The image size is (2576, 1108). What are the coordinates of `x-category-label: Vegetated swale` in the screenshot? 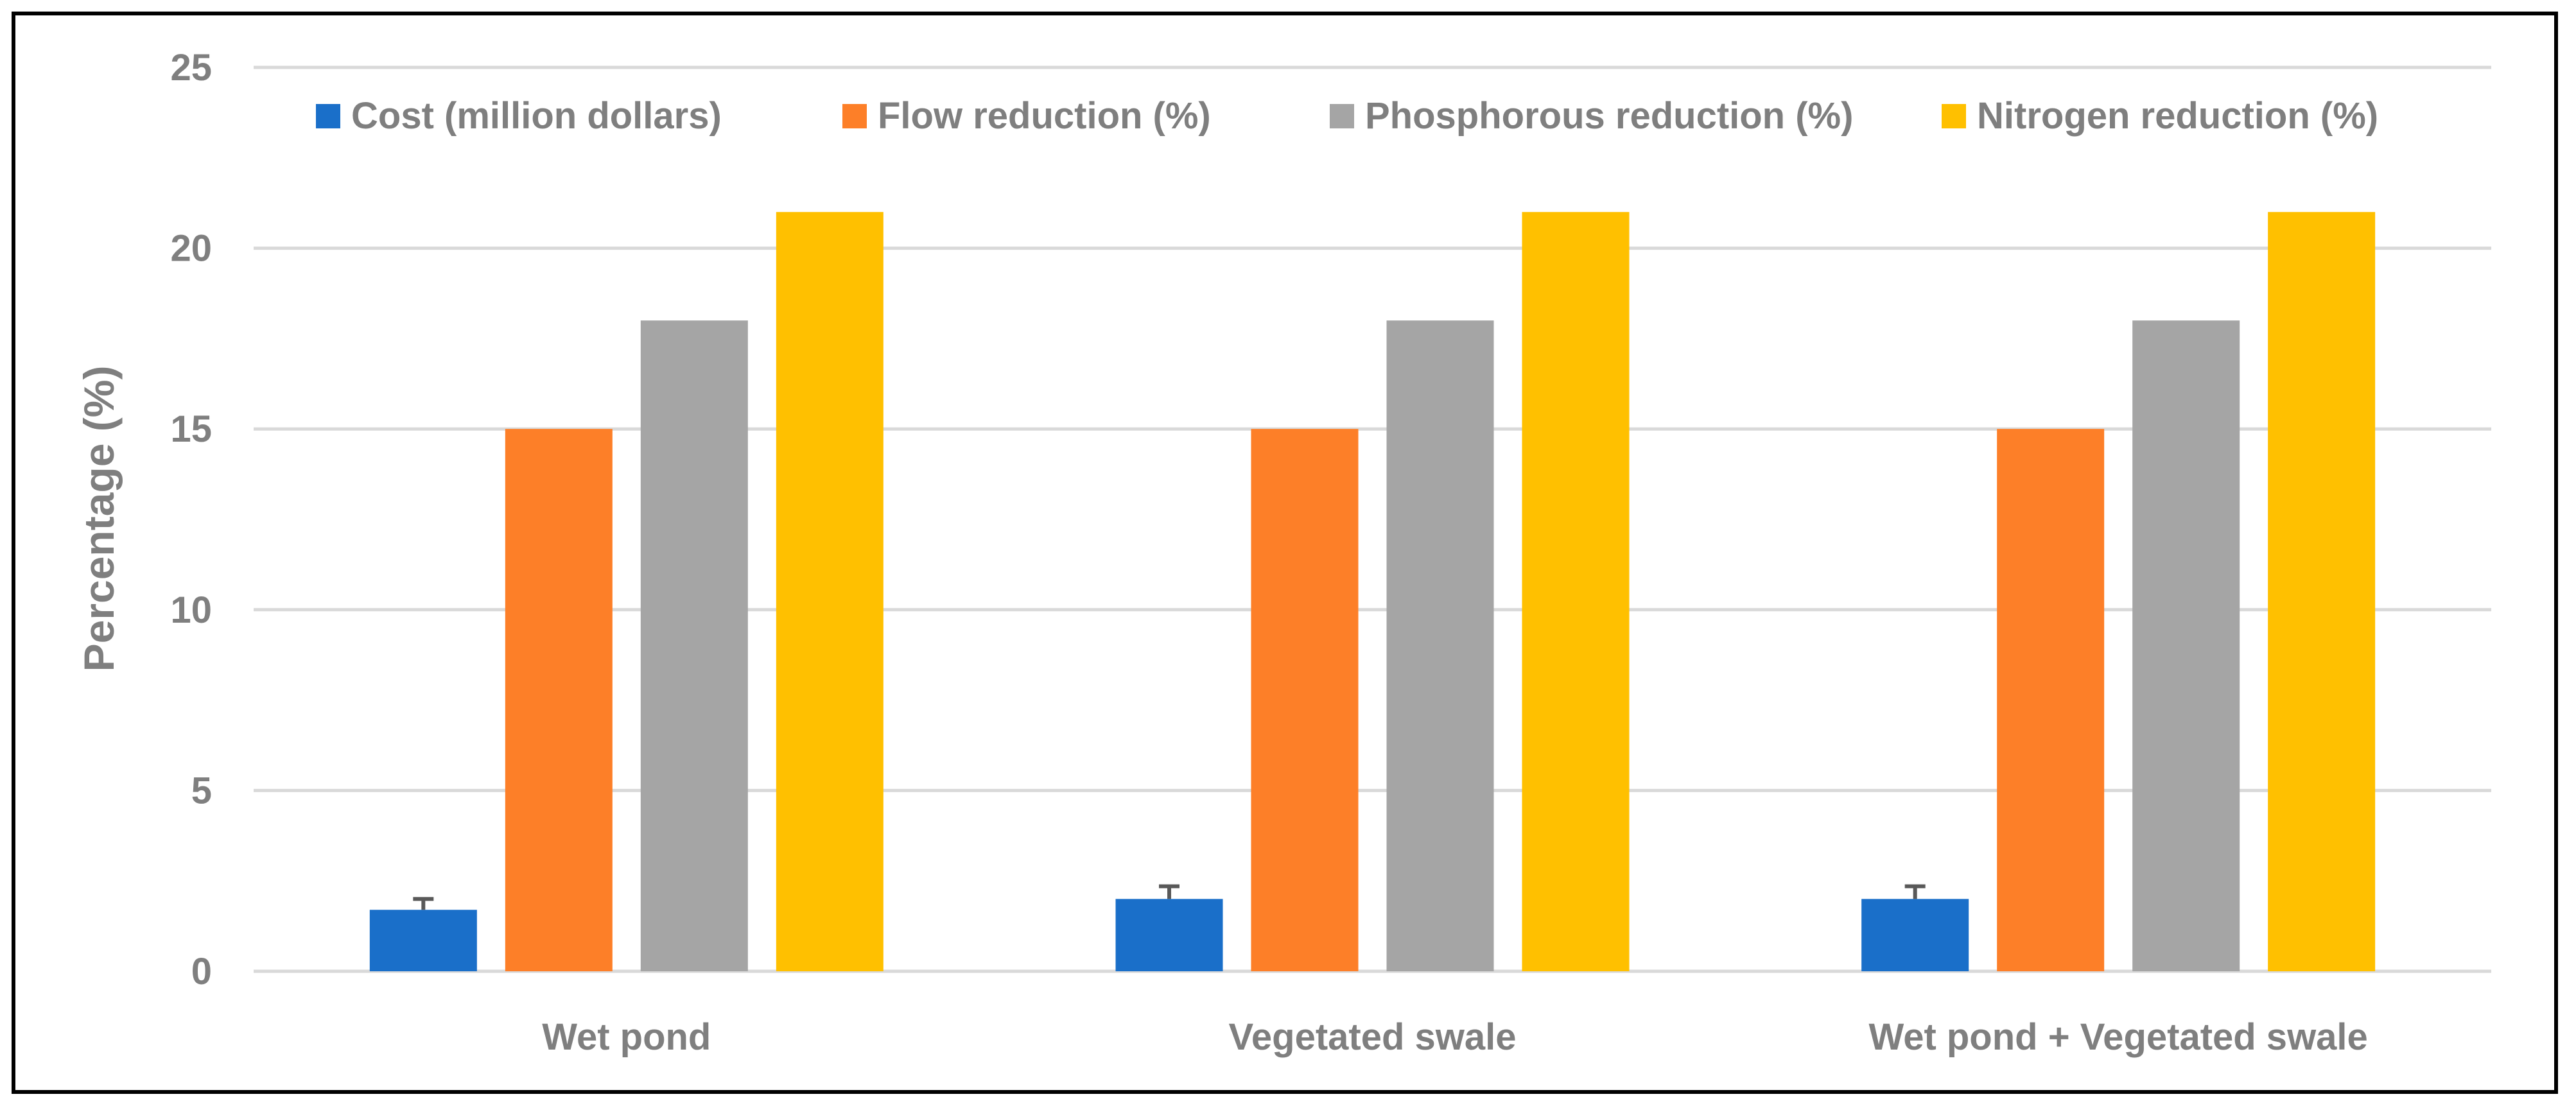 It's located at (1372, 1037).